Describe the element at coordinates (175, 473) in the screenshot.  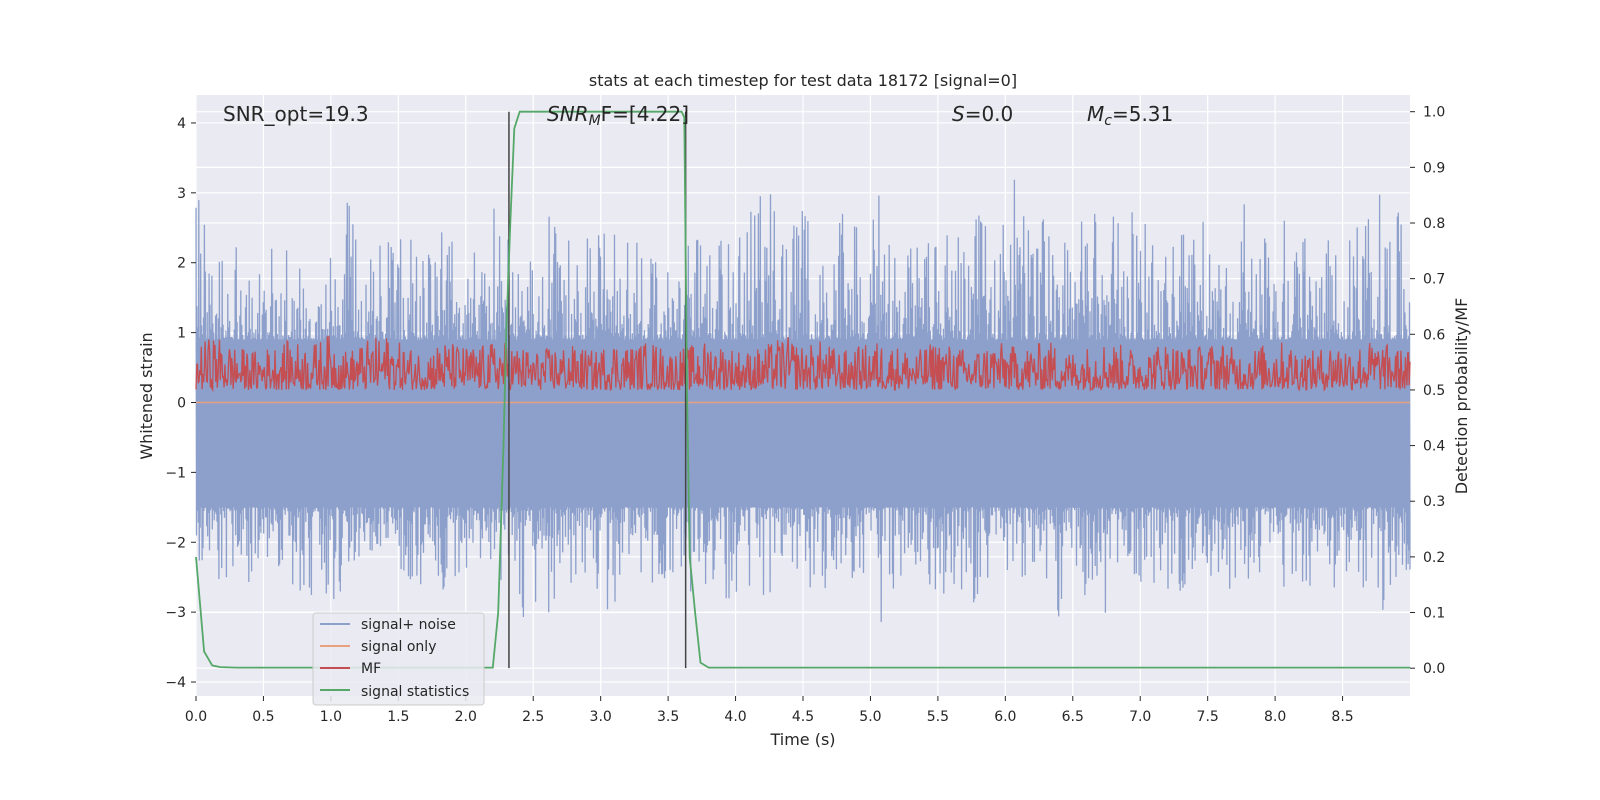
I see `y-left-tick-label-3: −1` at that location.